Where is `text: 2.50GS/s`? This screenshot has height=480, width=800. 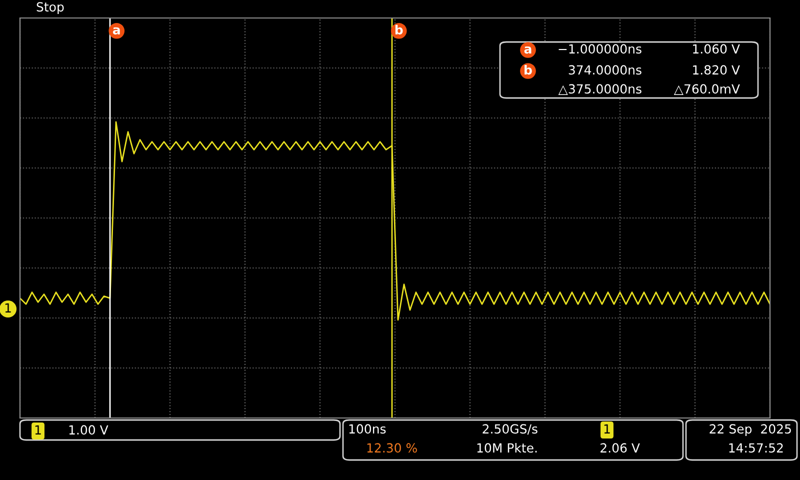 text: 2.50GS/s is located at coordinates (510, 429).